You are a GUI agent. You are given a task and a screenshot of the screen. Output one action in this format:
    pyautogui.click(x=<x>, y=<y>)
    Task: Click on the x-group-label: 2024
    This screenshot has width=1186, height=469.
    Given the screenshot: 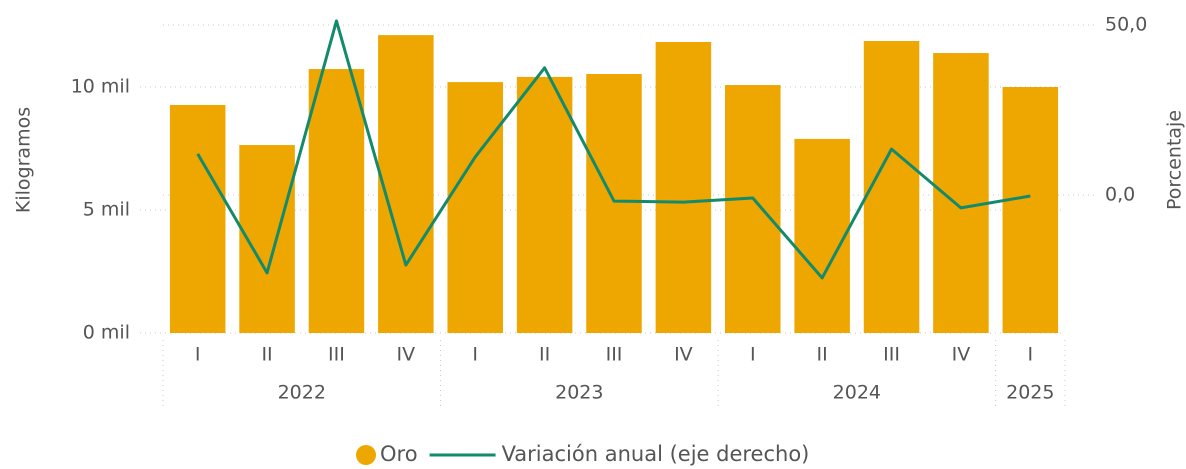 What is the action you would take?
    pyautogui.click(x=857, y=393)
    